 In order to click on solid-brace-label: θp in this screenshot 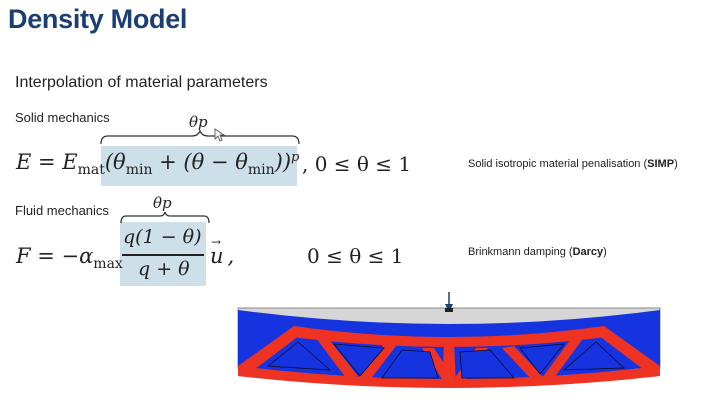, I will do `click(198, 122)`.